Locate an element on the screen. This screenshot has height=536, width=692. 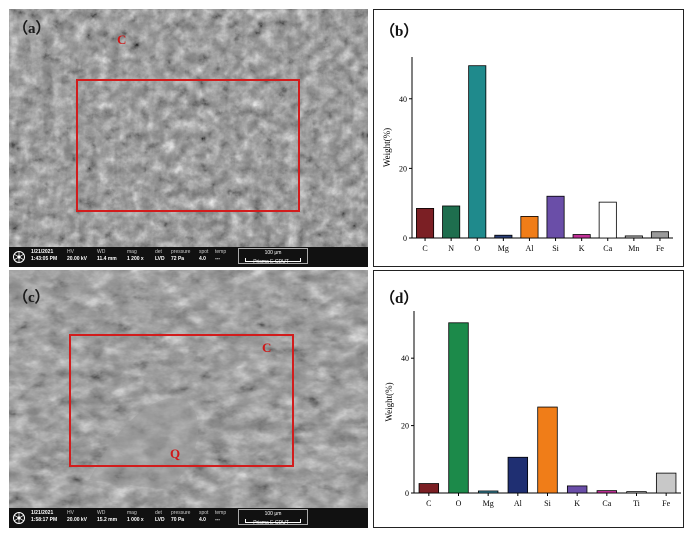
x-tick-label-b-o: O is located at coordinates (477, 248).